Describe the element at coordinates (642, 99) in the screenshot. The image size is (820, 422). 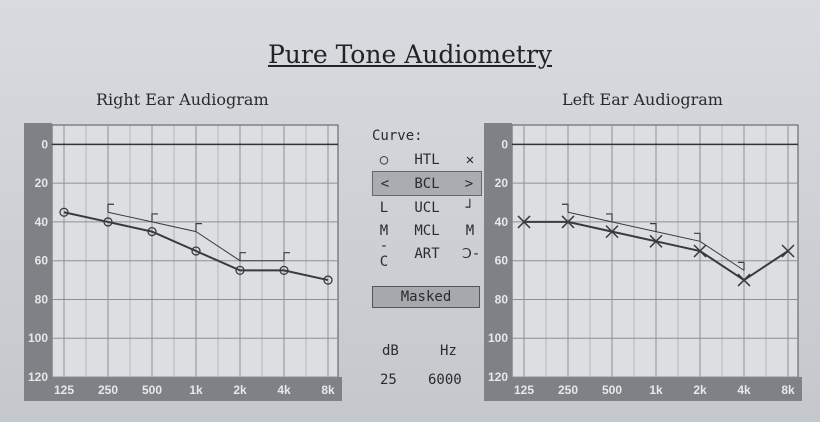
I see `left-ear-title: Left Ear Audiogram` at that location.